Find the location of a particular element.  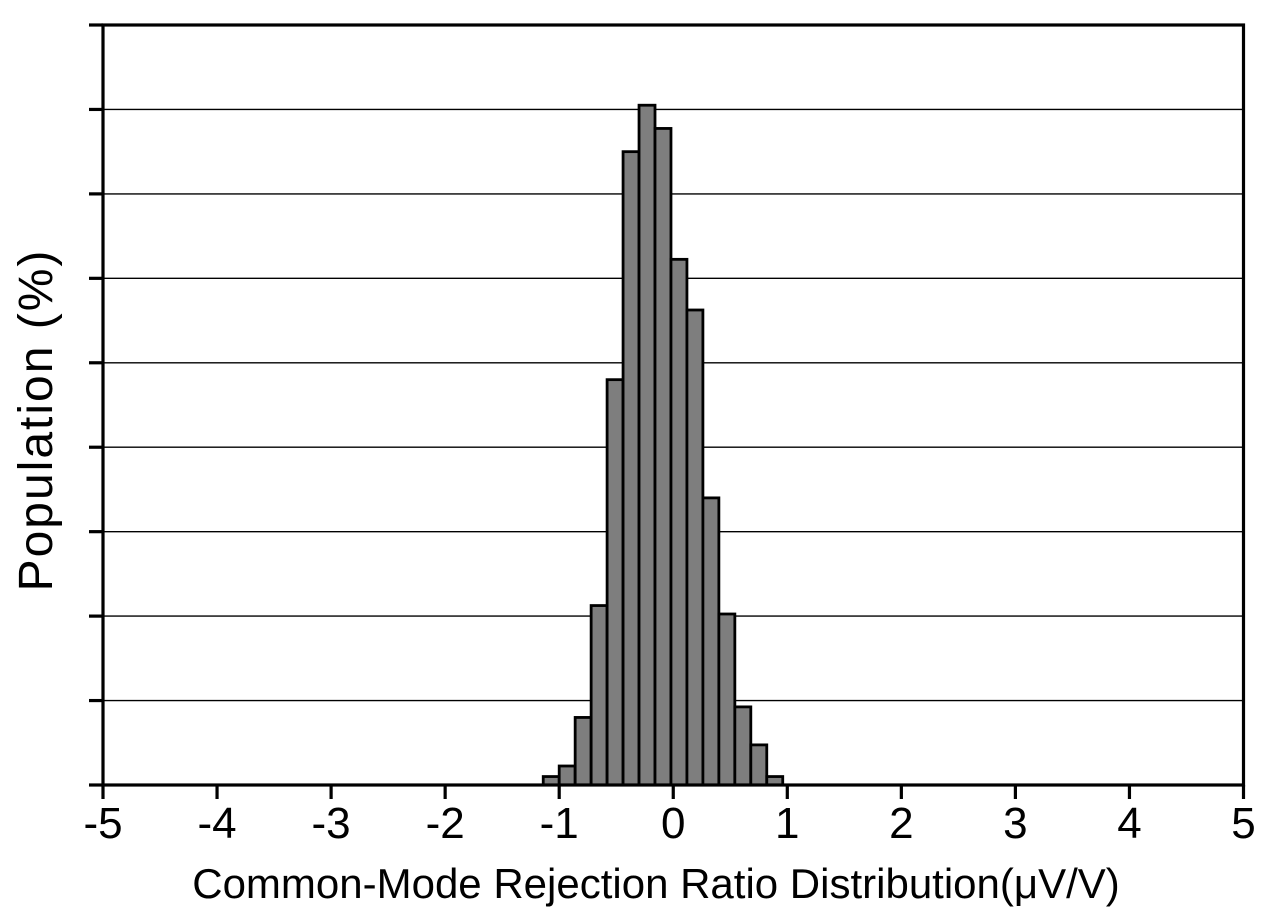

y-axis-title: Population (%) is located at coordinates (36, 420).